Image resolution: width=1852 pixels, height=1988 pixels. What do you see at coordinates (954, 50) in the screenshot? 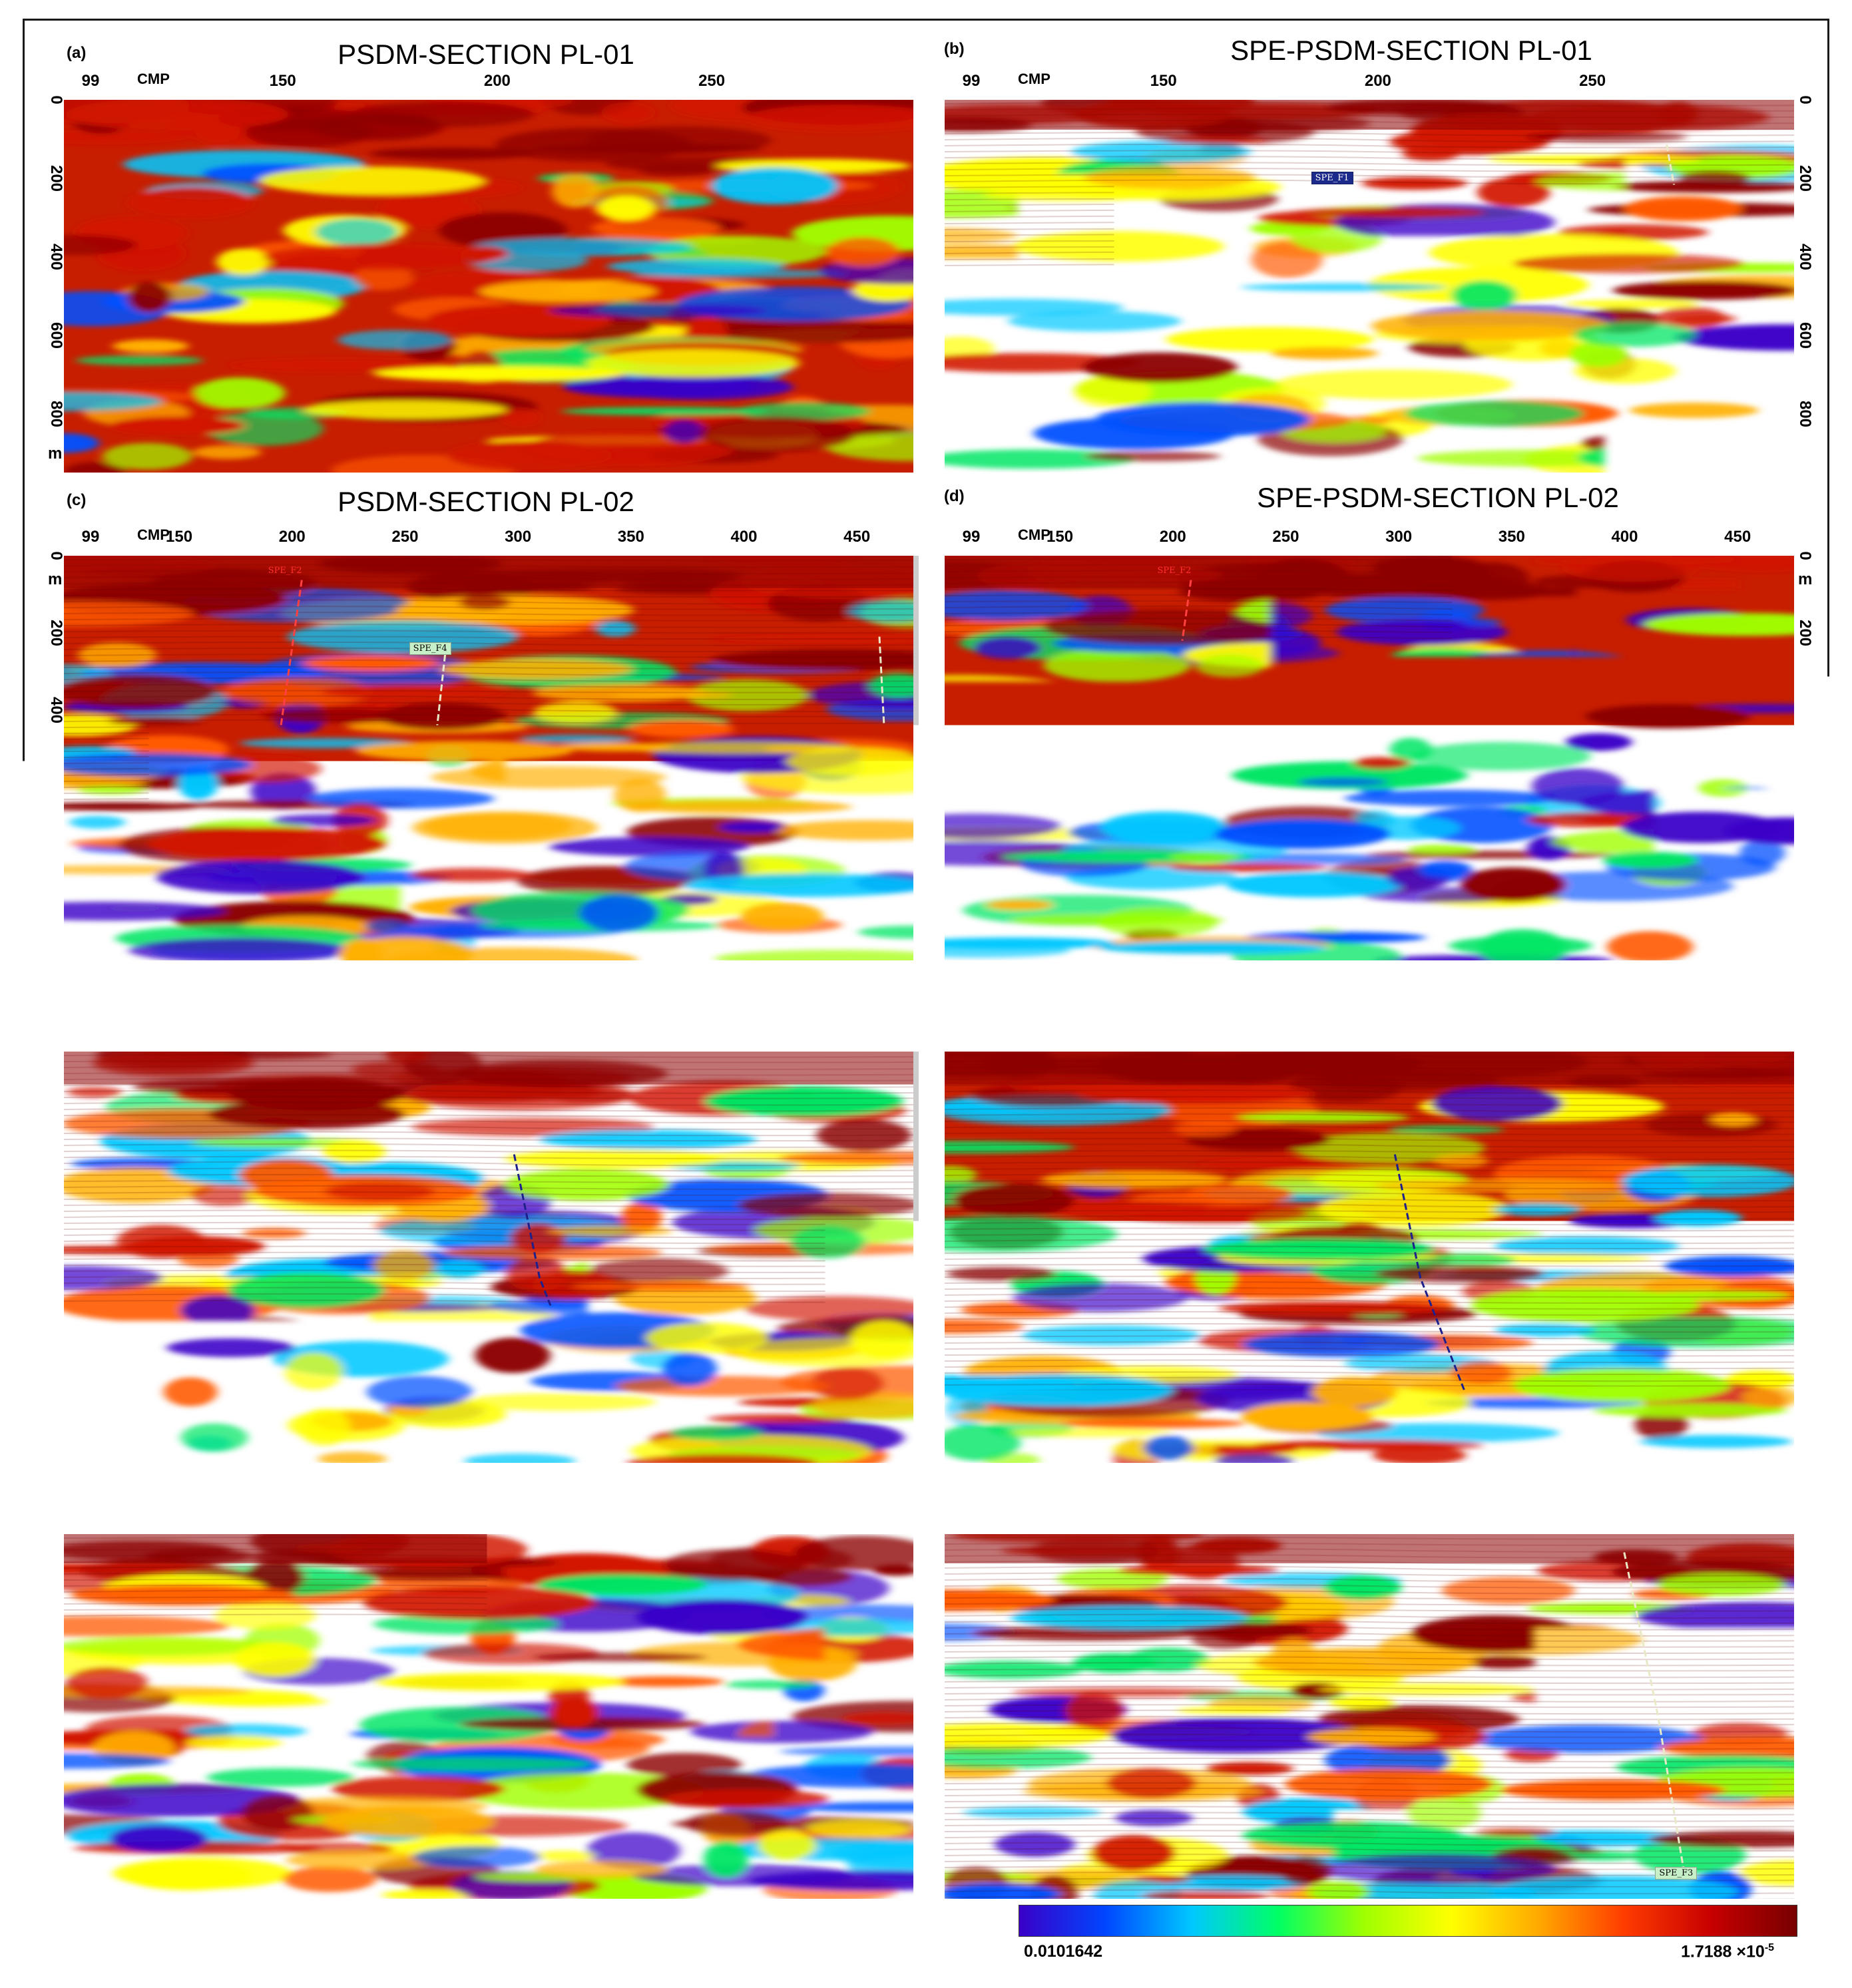
I see `panel-label: (b)` at bounding box center [954, 50].